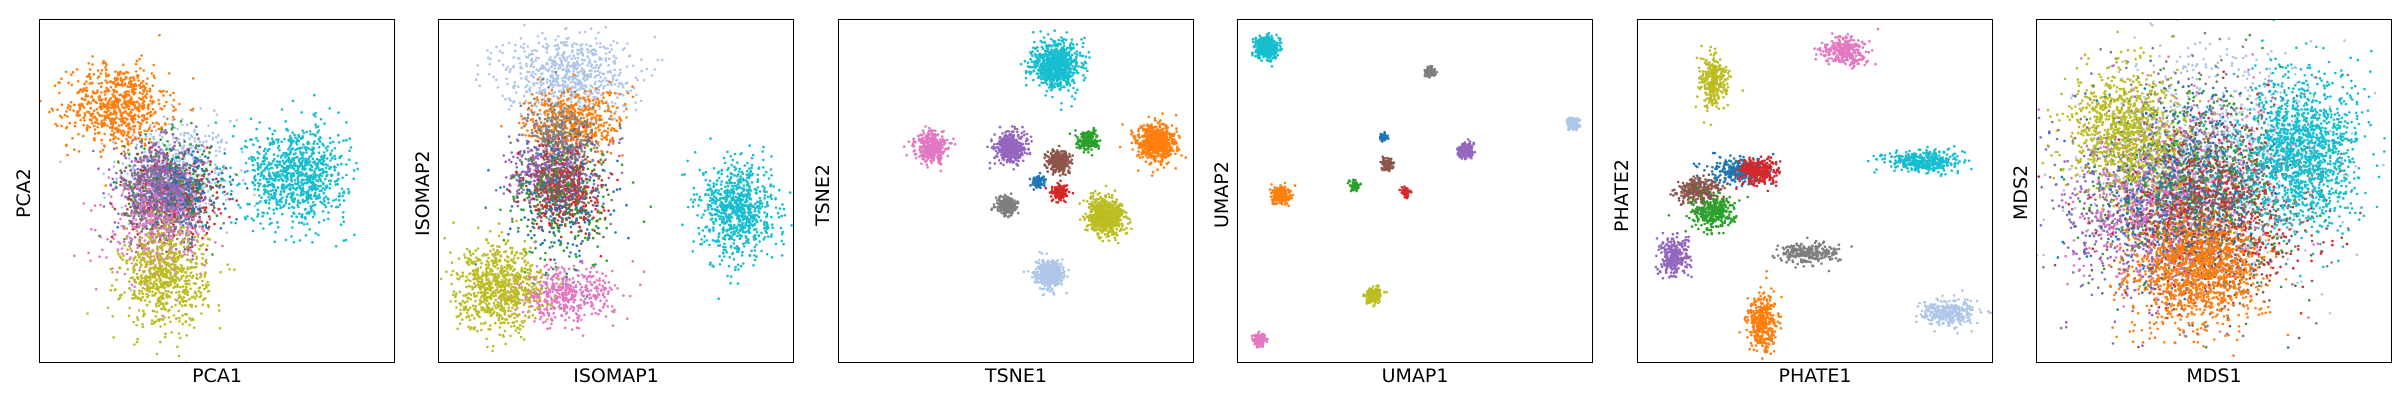 The width and height of the screenshot is (2400, 400). I want to click on plot-area-isomap, so click(616, 191).